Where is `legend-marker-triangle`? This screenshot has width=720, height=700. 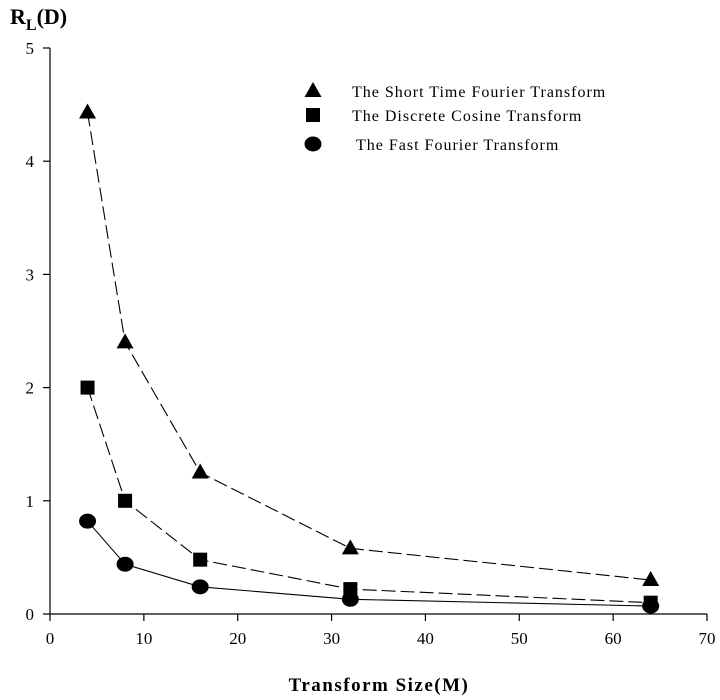 legend-marker-triangle is located at coordinates (313, 89).